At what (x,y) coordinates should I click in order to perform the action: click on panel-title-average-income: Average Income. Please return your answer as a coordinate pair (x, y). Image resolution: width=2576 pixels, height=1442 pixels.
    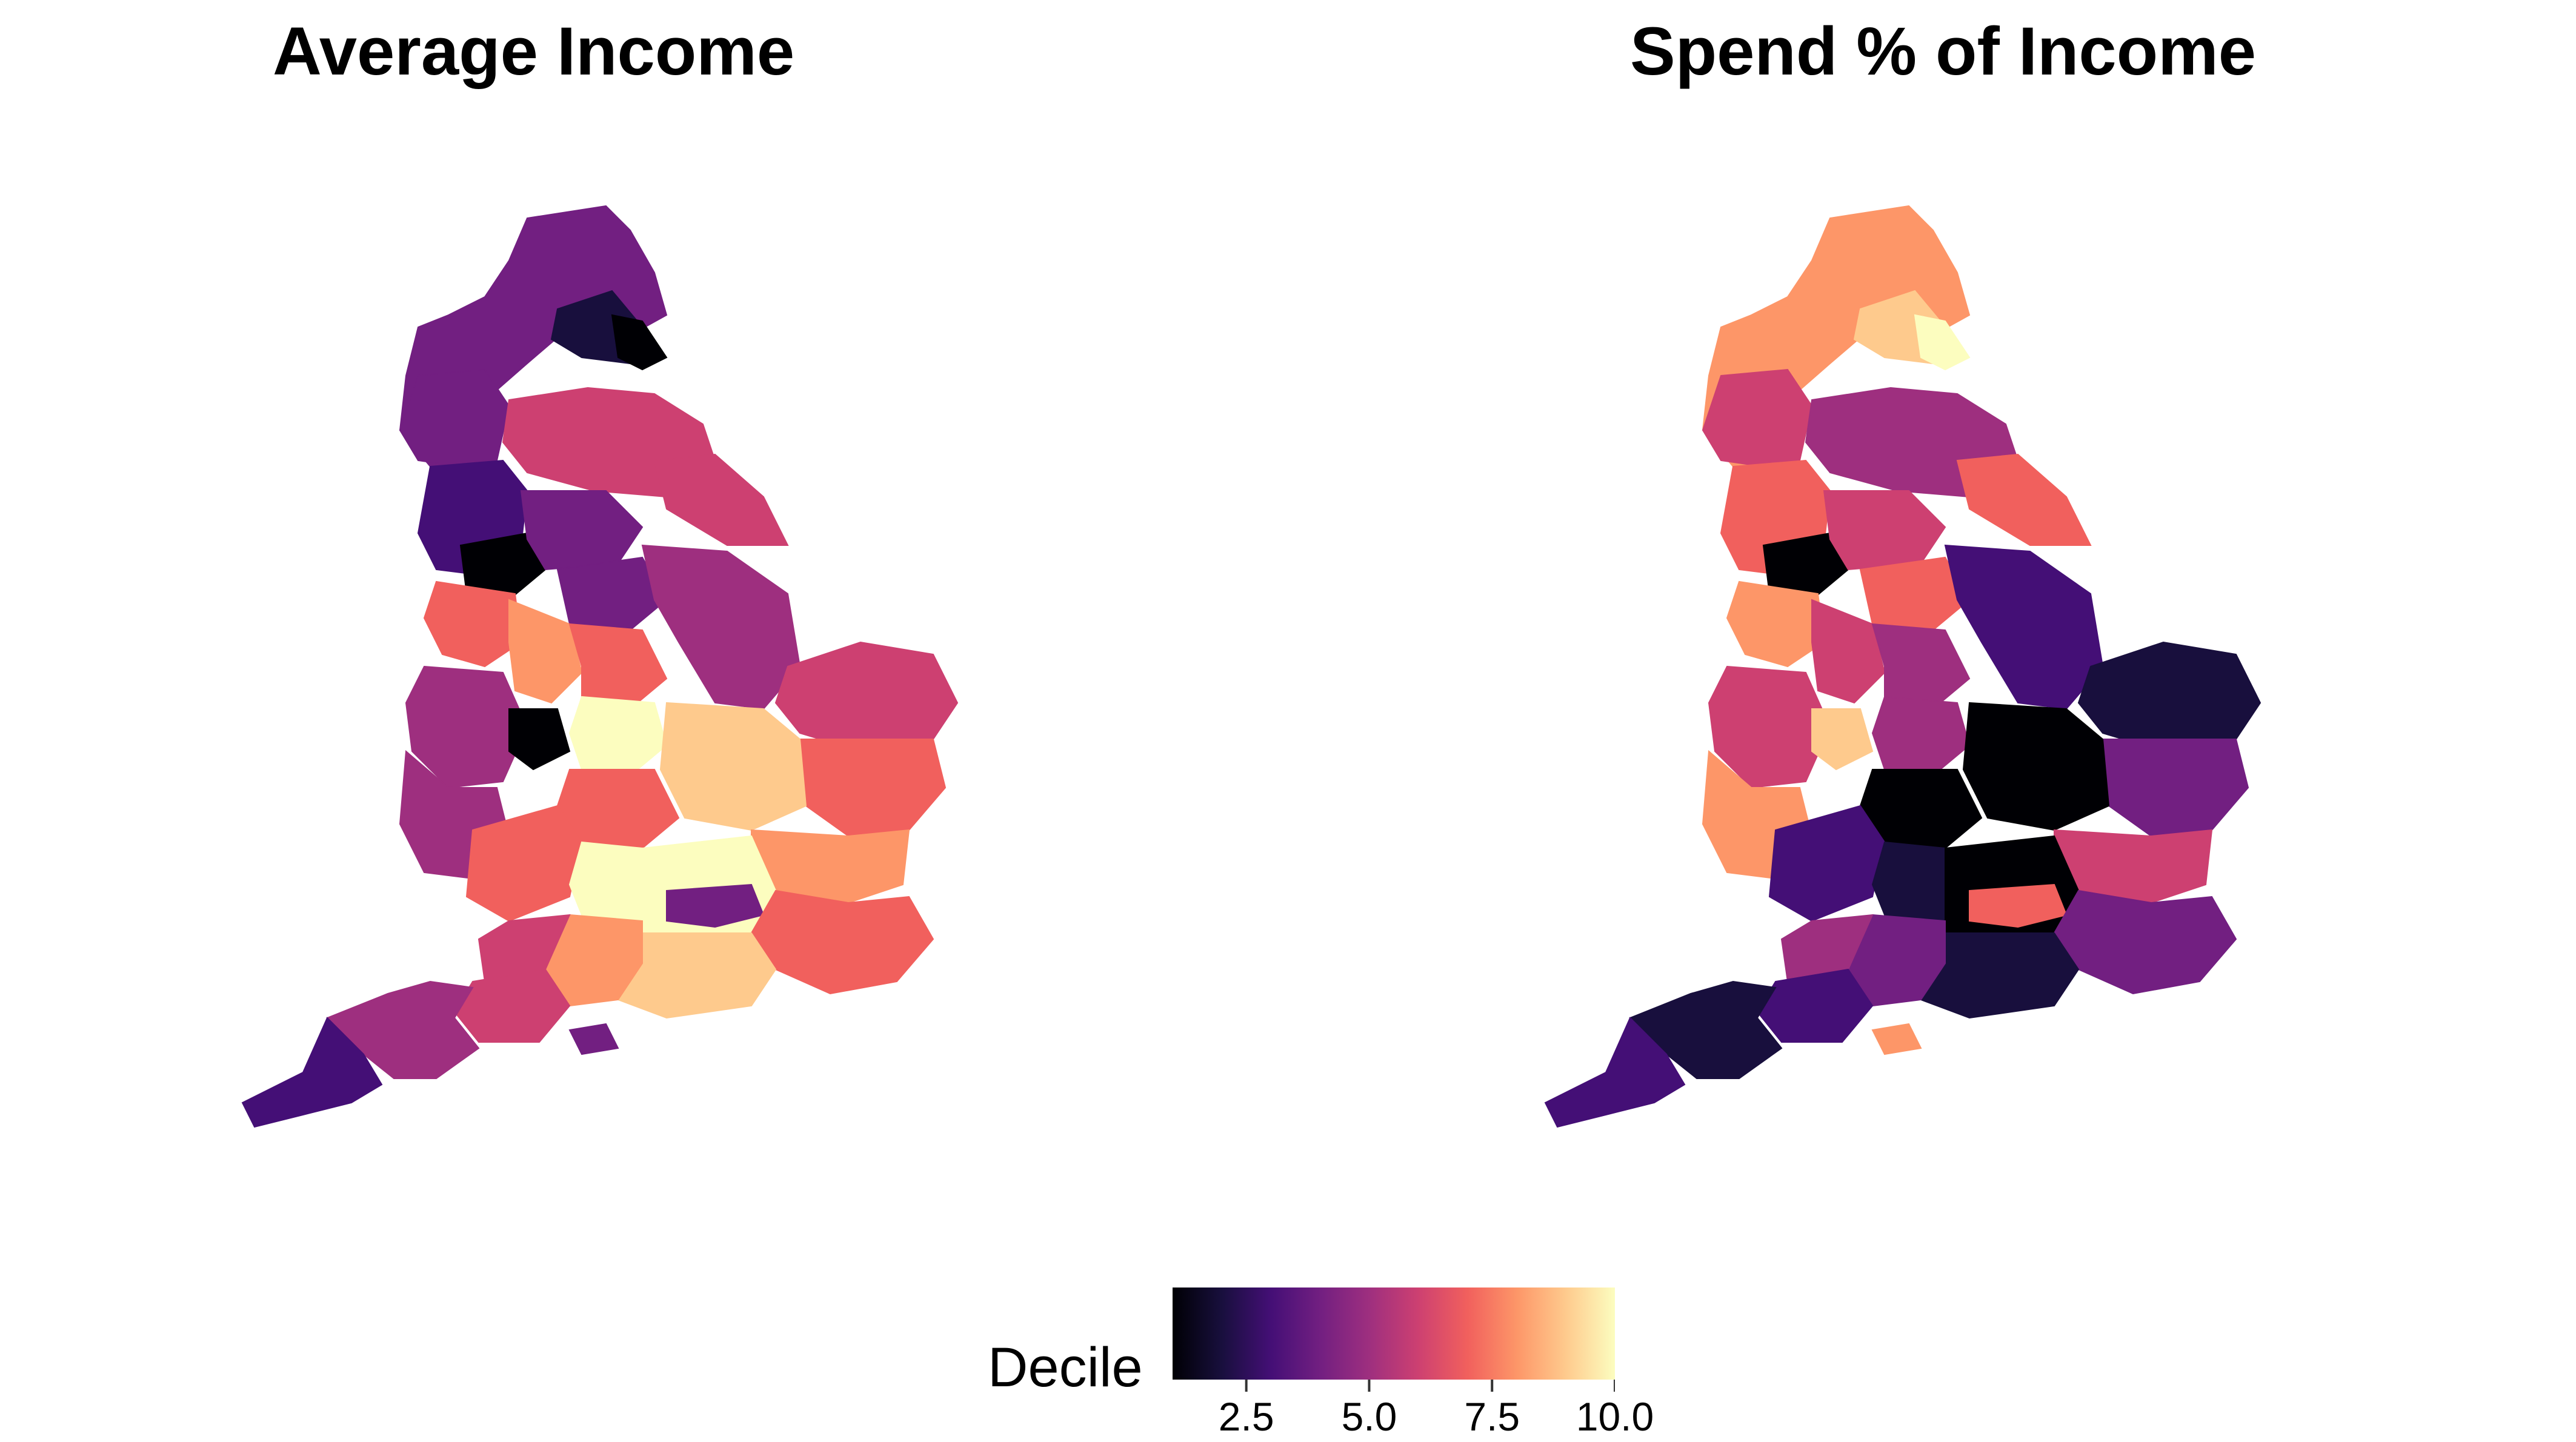
    Looking at the image, I should click on (534, 51).